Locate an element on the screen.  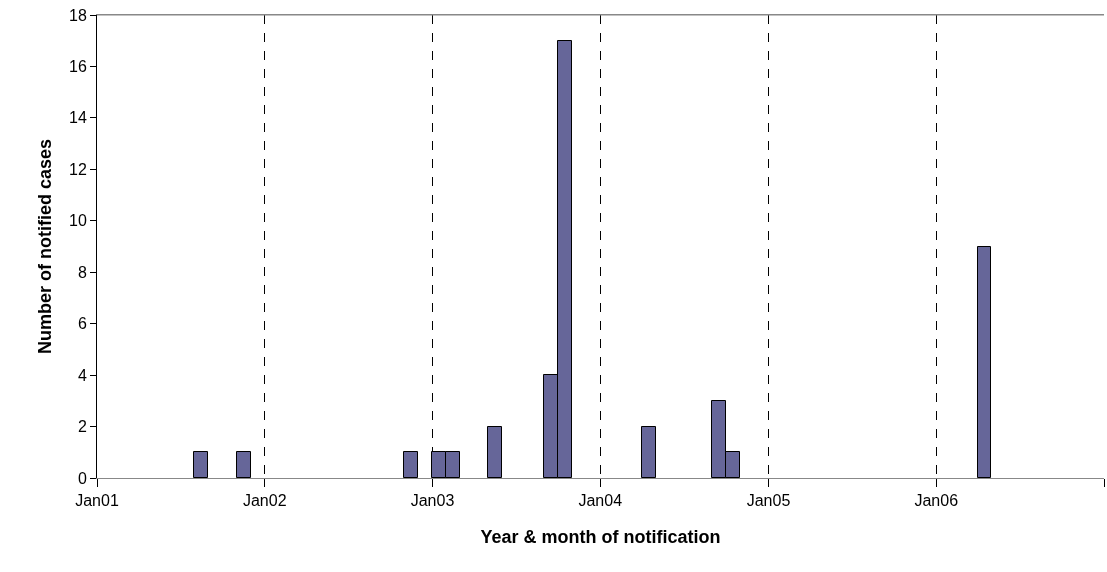
x-tick-label: Jan06 is located at coordinates (936, 501).